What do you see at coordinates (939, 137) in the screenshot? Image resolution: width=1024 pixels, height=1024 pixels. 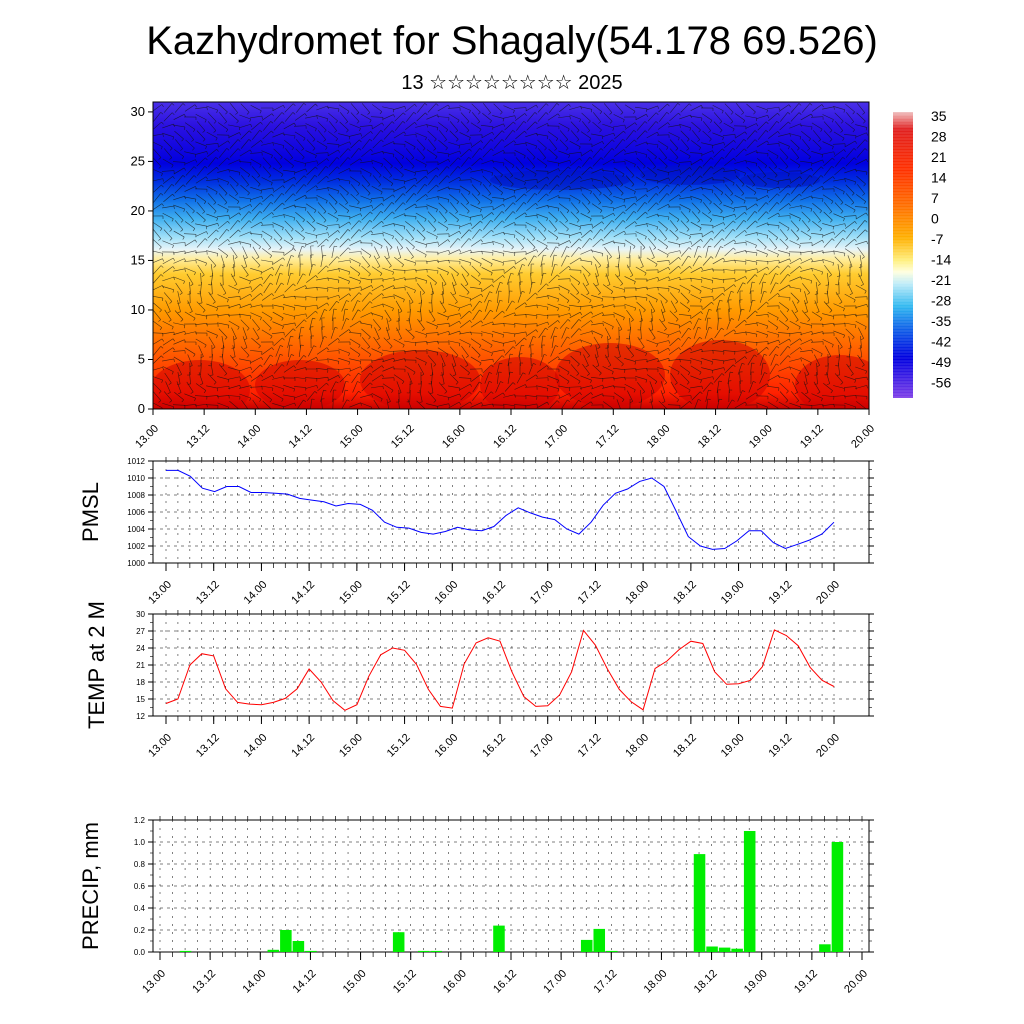 I see `colorbar-label: 28` at bounding box center [939, 137].